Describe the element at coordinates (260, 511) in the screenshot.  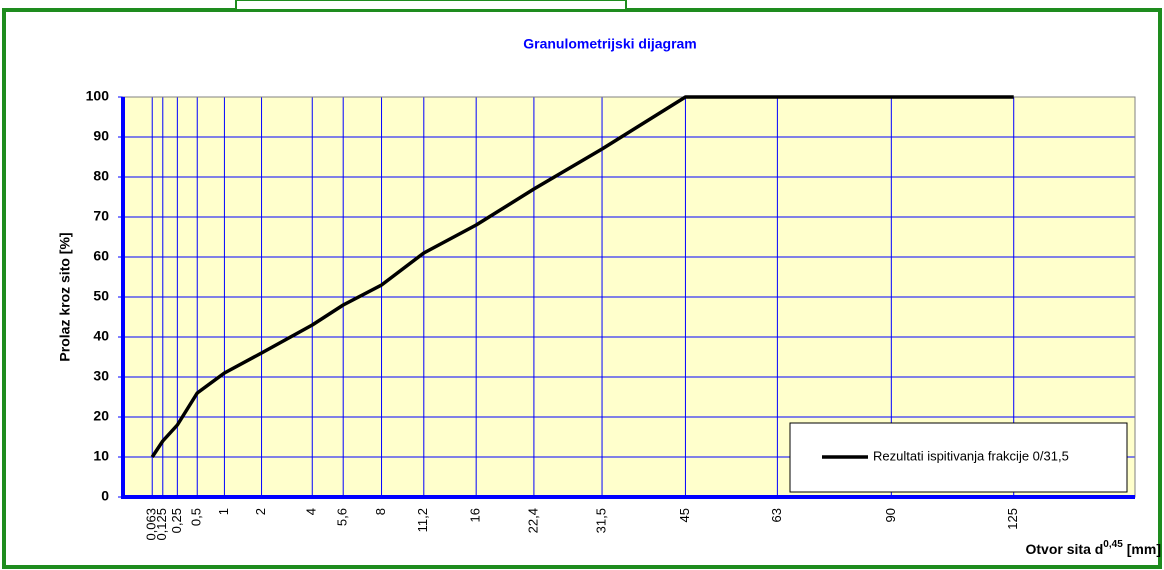
I see `x-tick-label: 2` at that location.